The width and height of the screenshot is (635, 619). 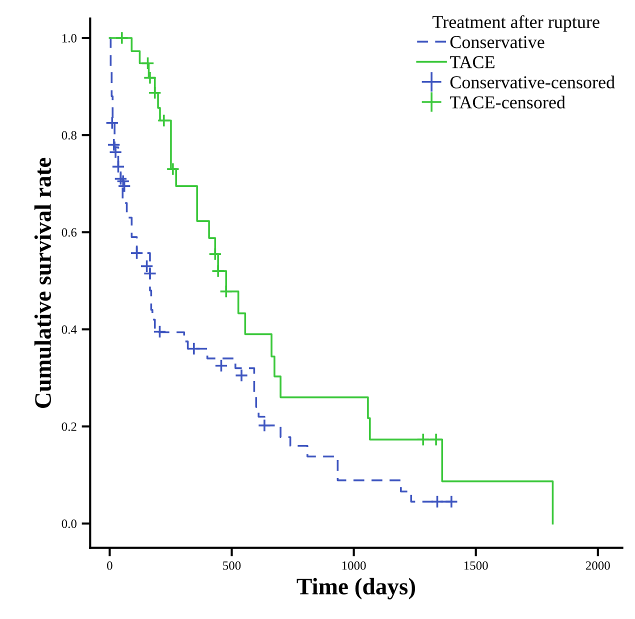 I want to click on y-axis-title: Cumulative survival rate, so click(x=43, y=283).